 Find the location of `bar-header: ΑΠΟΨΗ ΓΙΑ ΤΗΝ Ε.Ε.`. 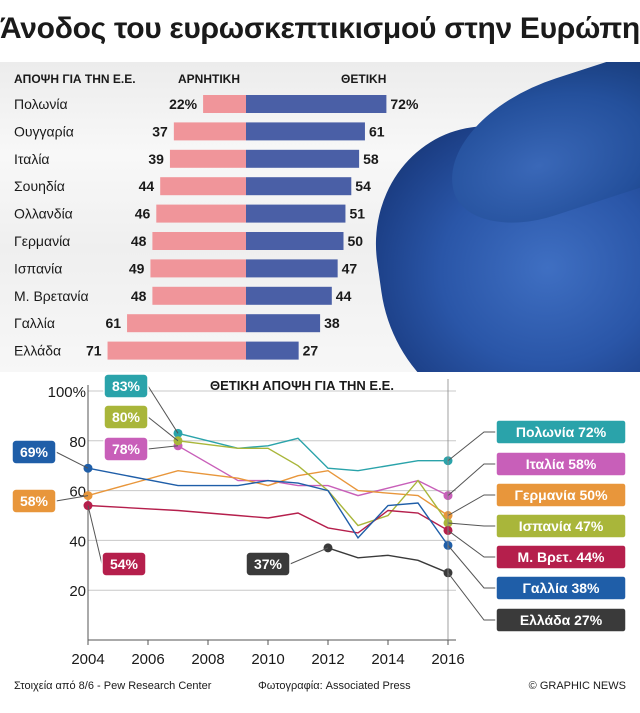

bar-header: ΑΠΟΨΗ ΓΙΑ ΤΗΝ Ε.Ε. is located at coordinates (75, 79).